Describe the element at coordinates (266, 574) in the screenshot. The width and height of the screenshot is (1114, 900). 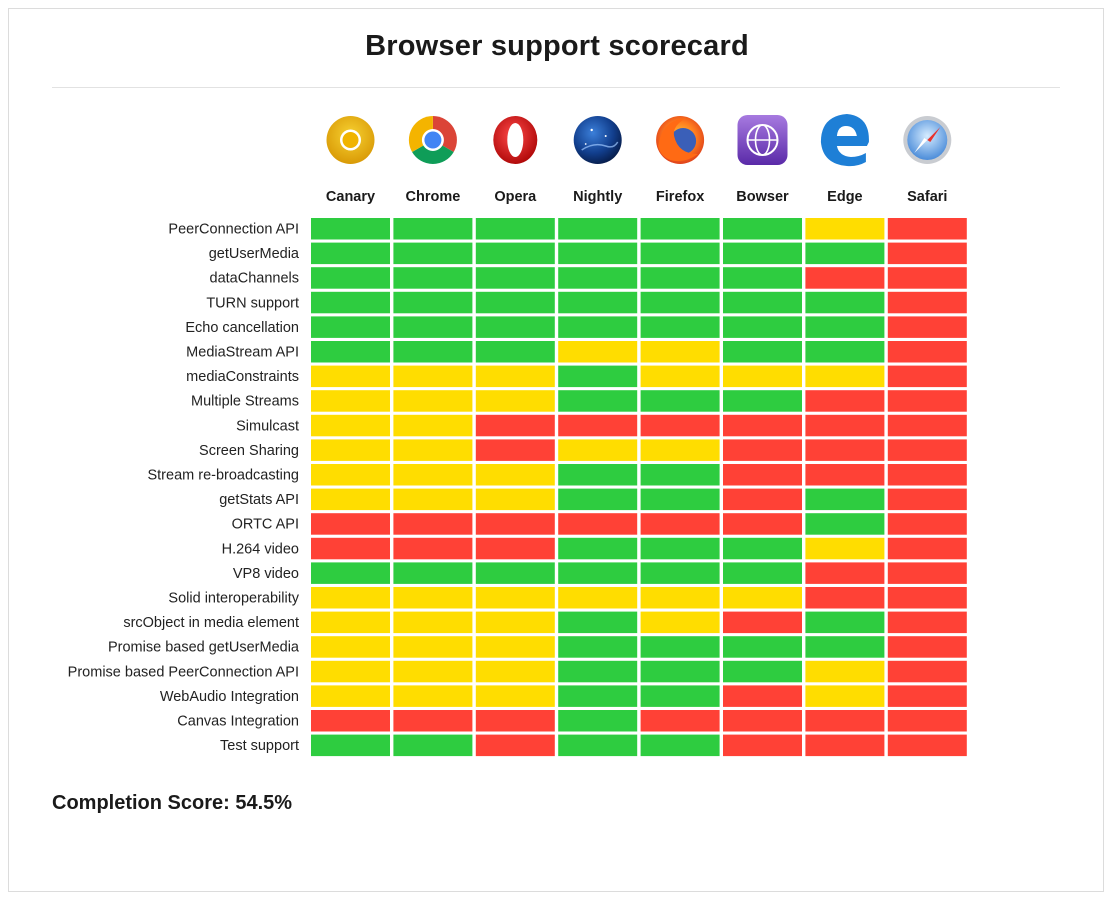
I see `row-label: VP8 video` at that location.